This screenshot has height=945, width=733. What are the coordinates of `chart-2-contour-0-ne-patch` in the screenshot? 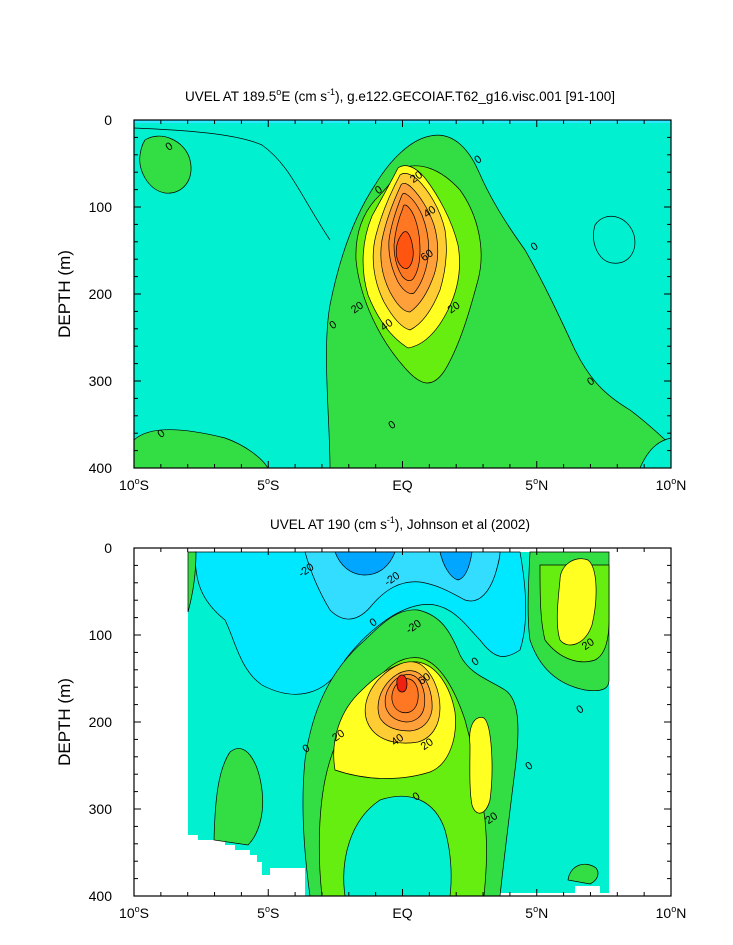 It's located at (583, 874).